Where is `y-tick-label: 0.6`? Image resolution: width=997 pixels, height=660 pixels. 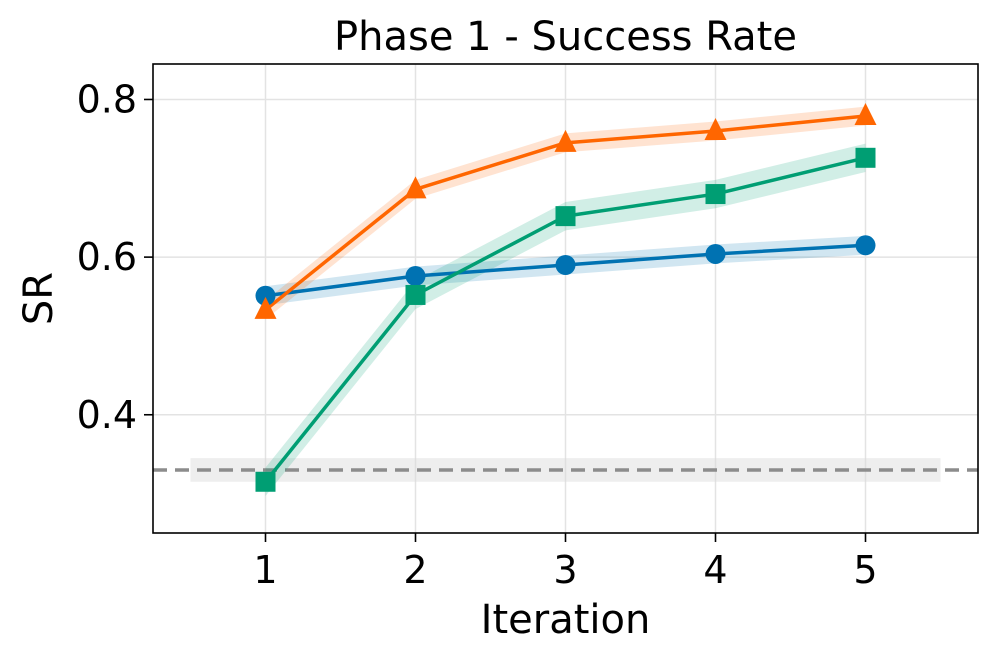
y-tick-label: 0.6 is located at coordinates (107, 257).